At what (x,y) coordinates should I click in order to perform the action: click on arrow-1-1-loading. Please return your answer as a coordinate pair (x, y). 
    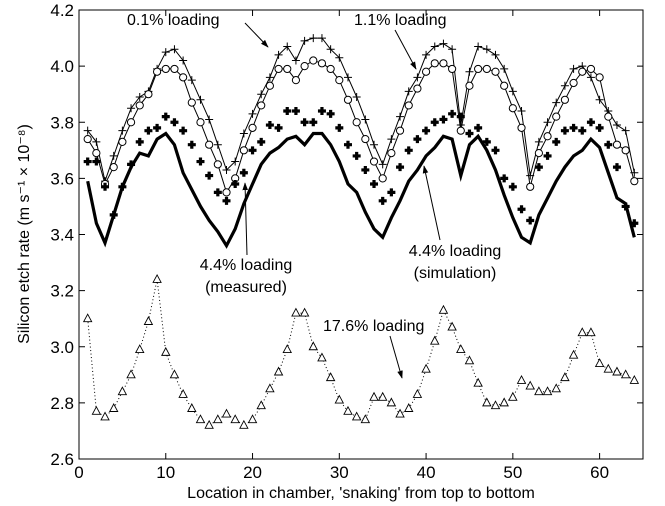
    Looking at the image, I should click on (405, 49).